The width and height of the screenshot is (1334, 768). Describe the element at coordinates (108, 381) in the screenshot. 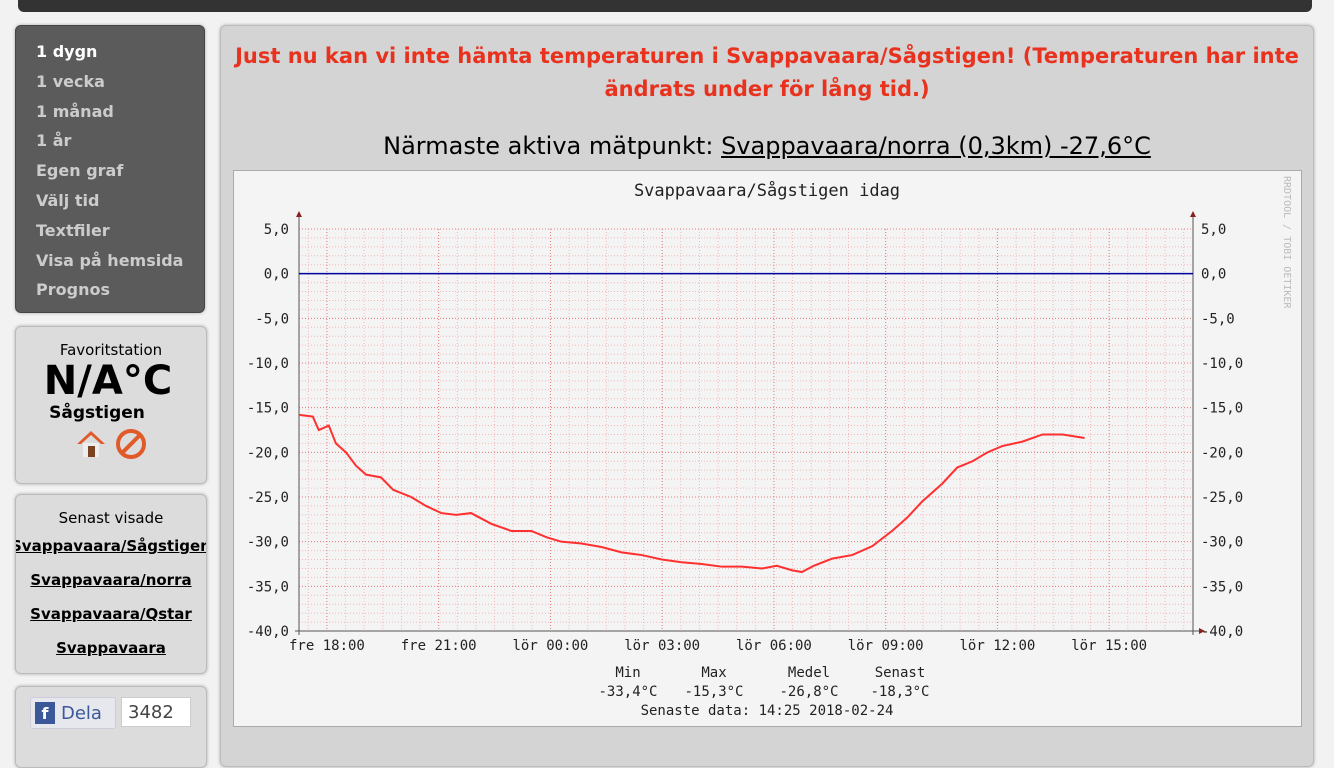

I see `favorite-temp: N/A°C` at that location.